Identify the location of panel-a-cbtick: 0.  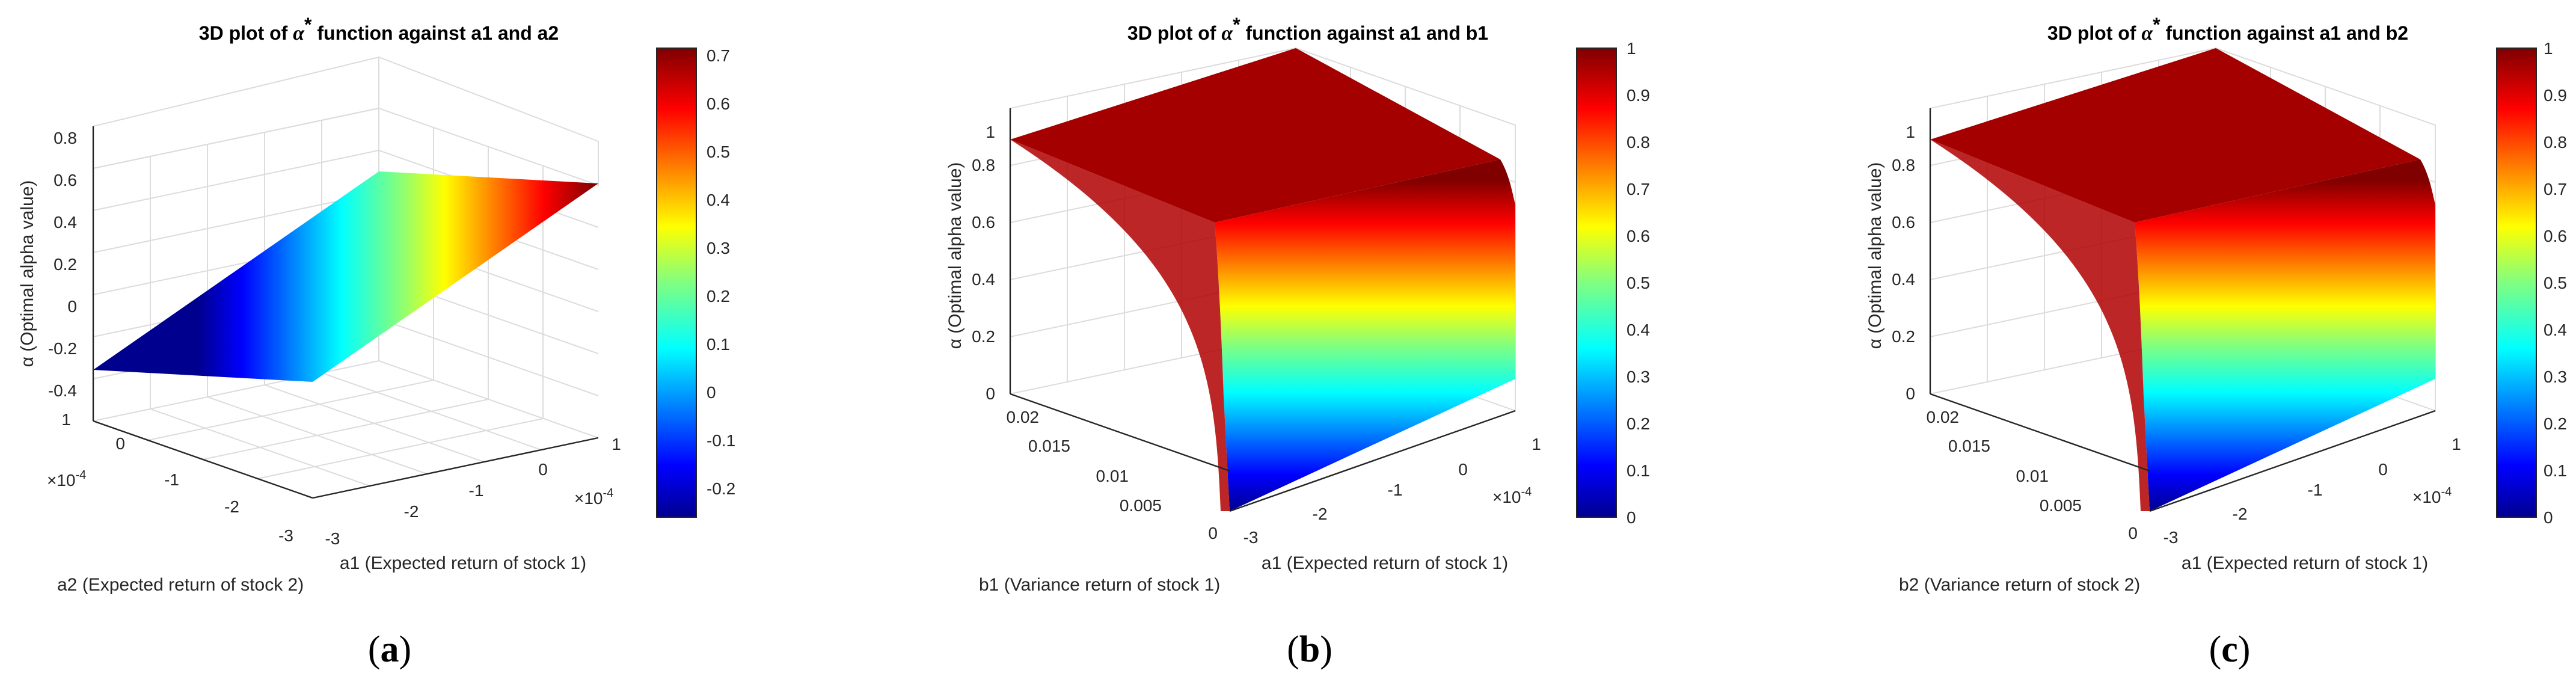
(711, 392).